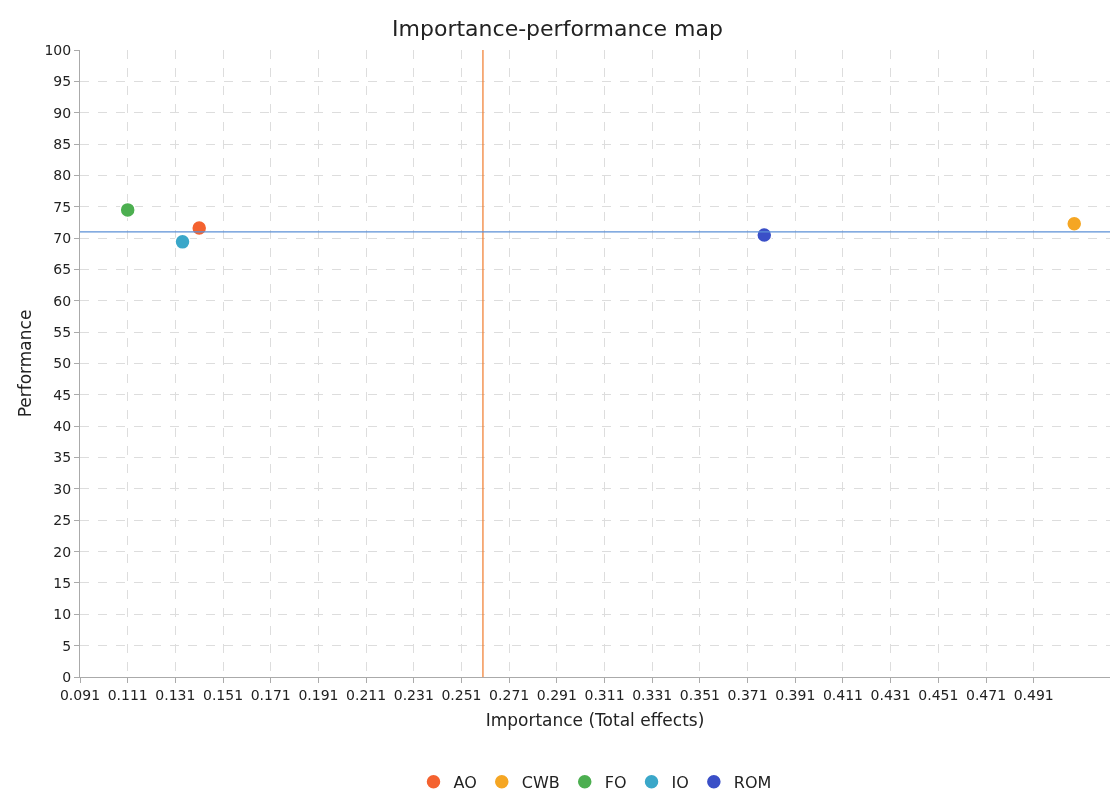  Describe the element at coordinates (461, 694) in the screenshot. I see `x-tick-label: 0.251` at that location.